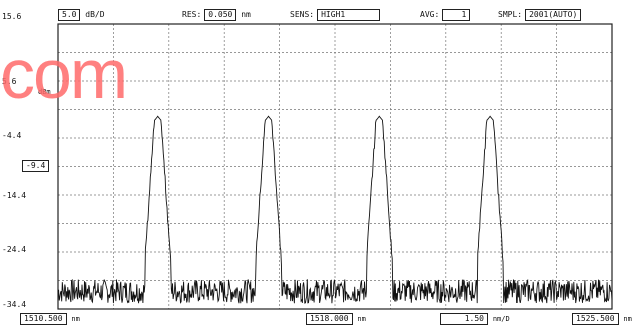 The image size is (635, 325). I want to click on smpl-value: 2001(AUTO), so click(553, 15).